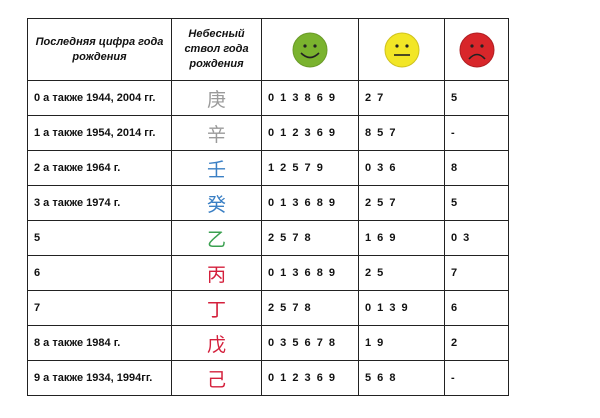 Image resolution: width=600 pixels, height=418 pixels. What do you see at coordinates (99, 308) in the screenshot?
I see `last-digit-cell: 7` at bounding box center [99, 308].